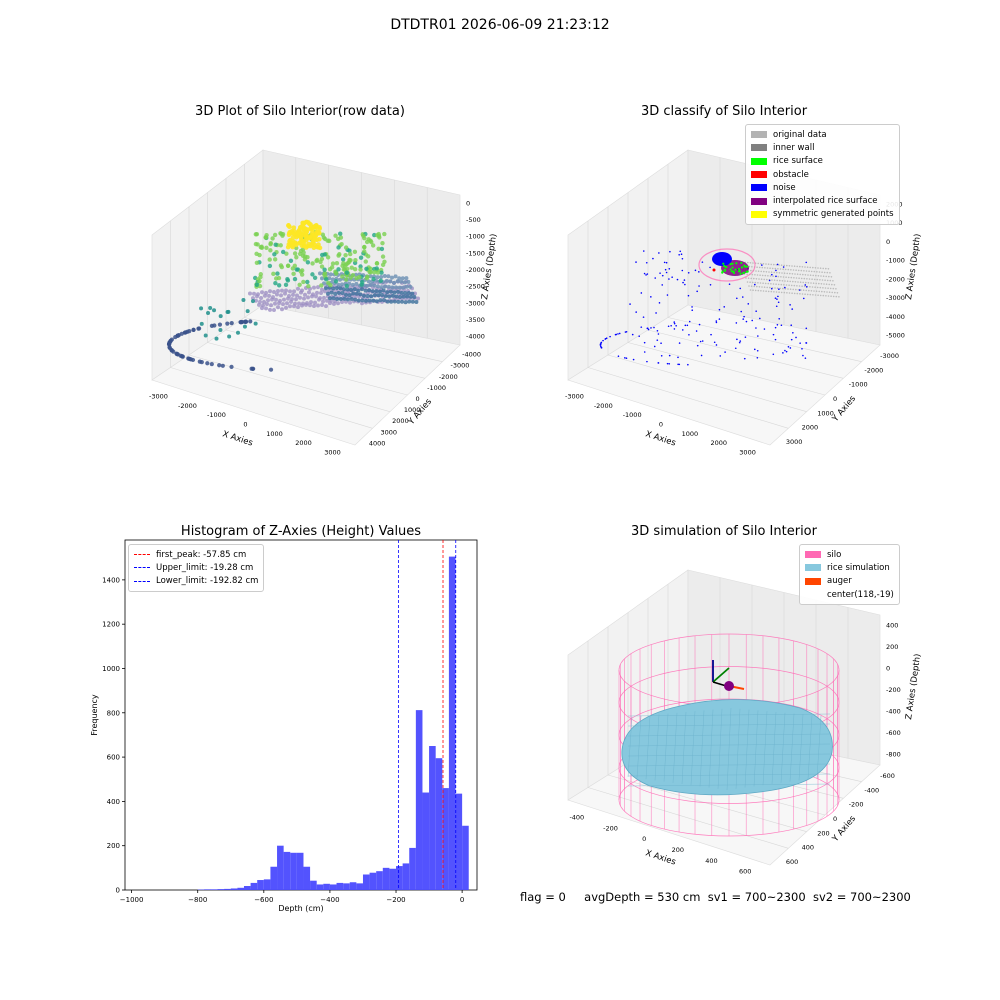  Describe the element at coordinates (678, 850) in the screenshot. I see `x-tick-label: 200` at that location.